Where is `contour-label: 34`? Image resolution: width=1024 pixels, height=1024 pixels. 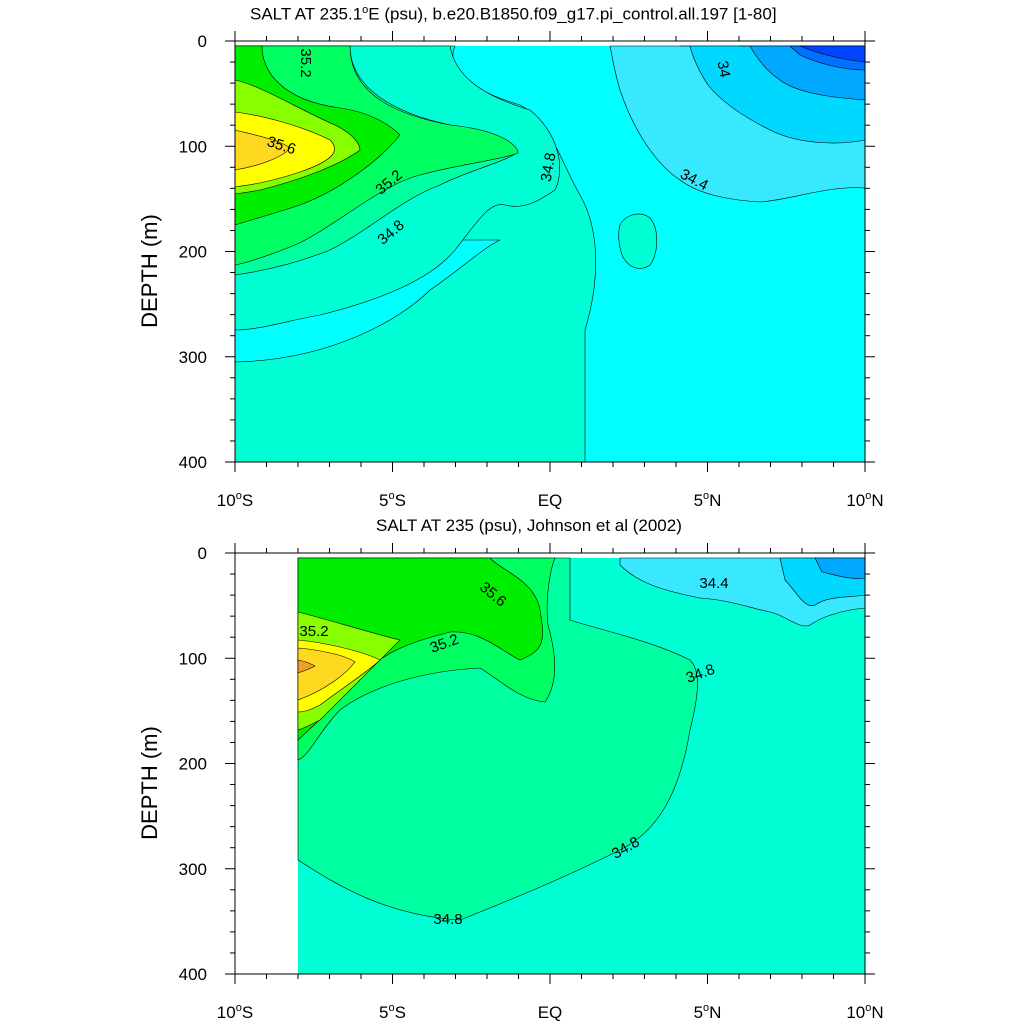
contour-label: 34 is located at coordinates (724, 69).